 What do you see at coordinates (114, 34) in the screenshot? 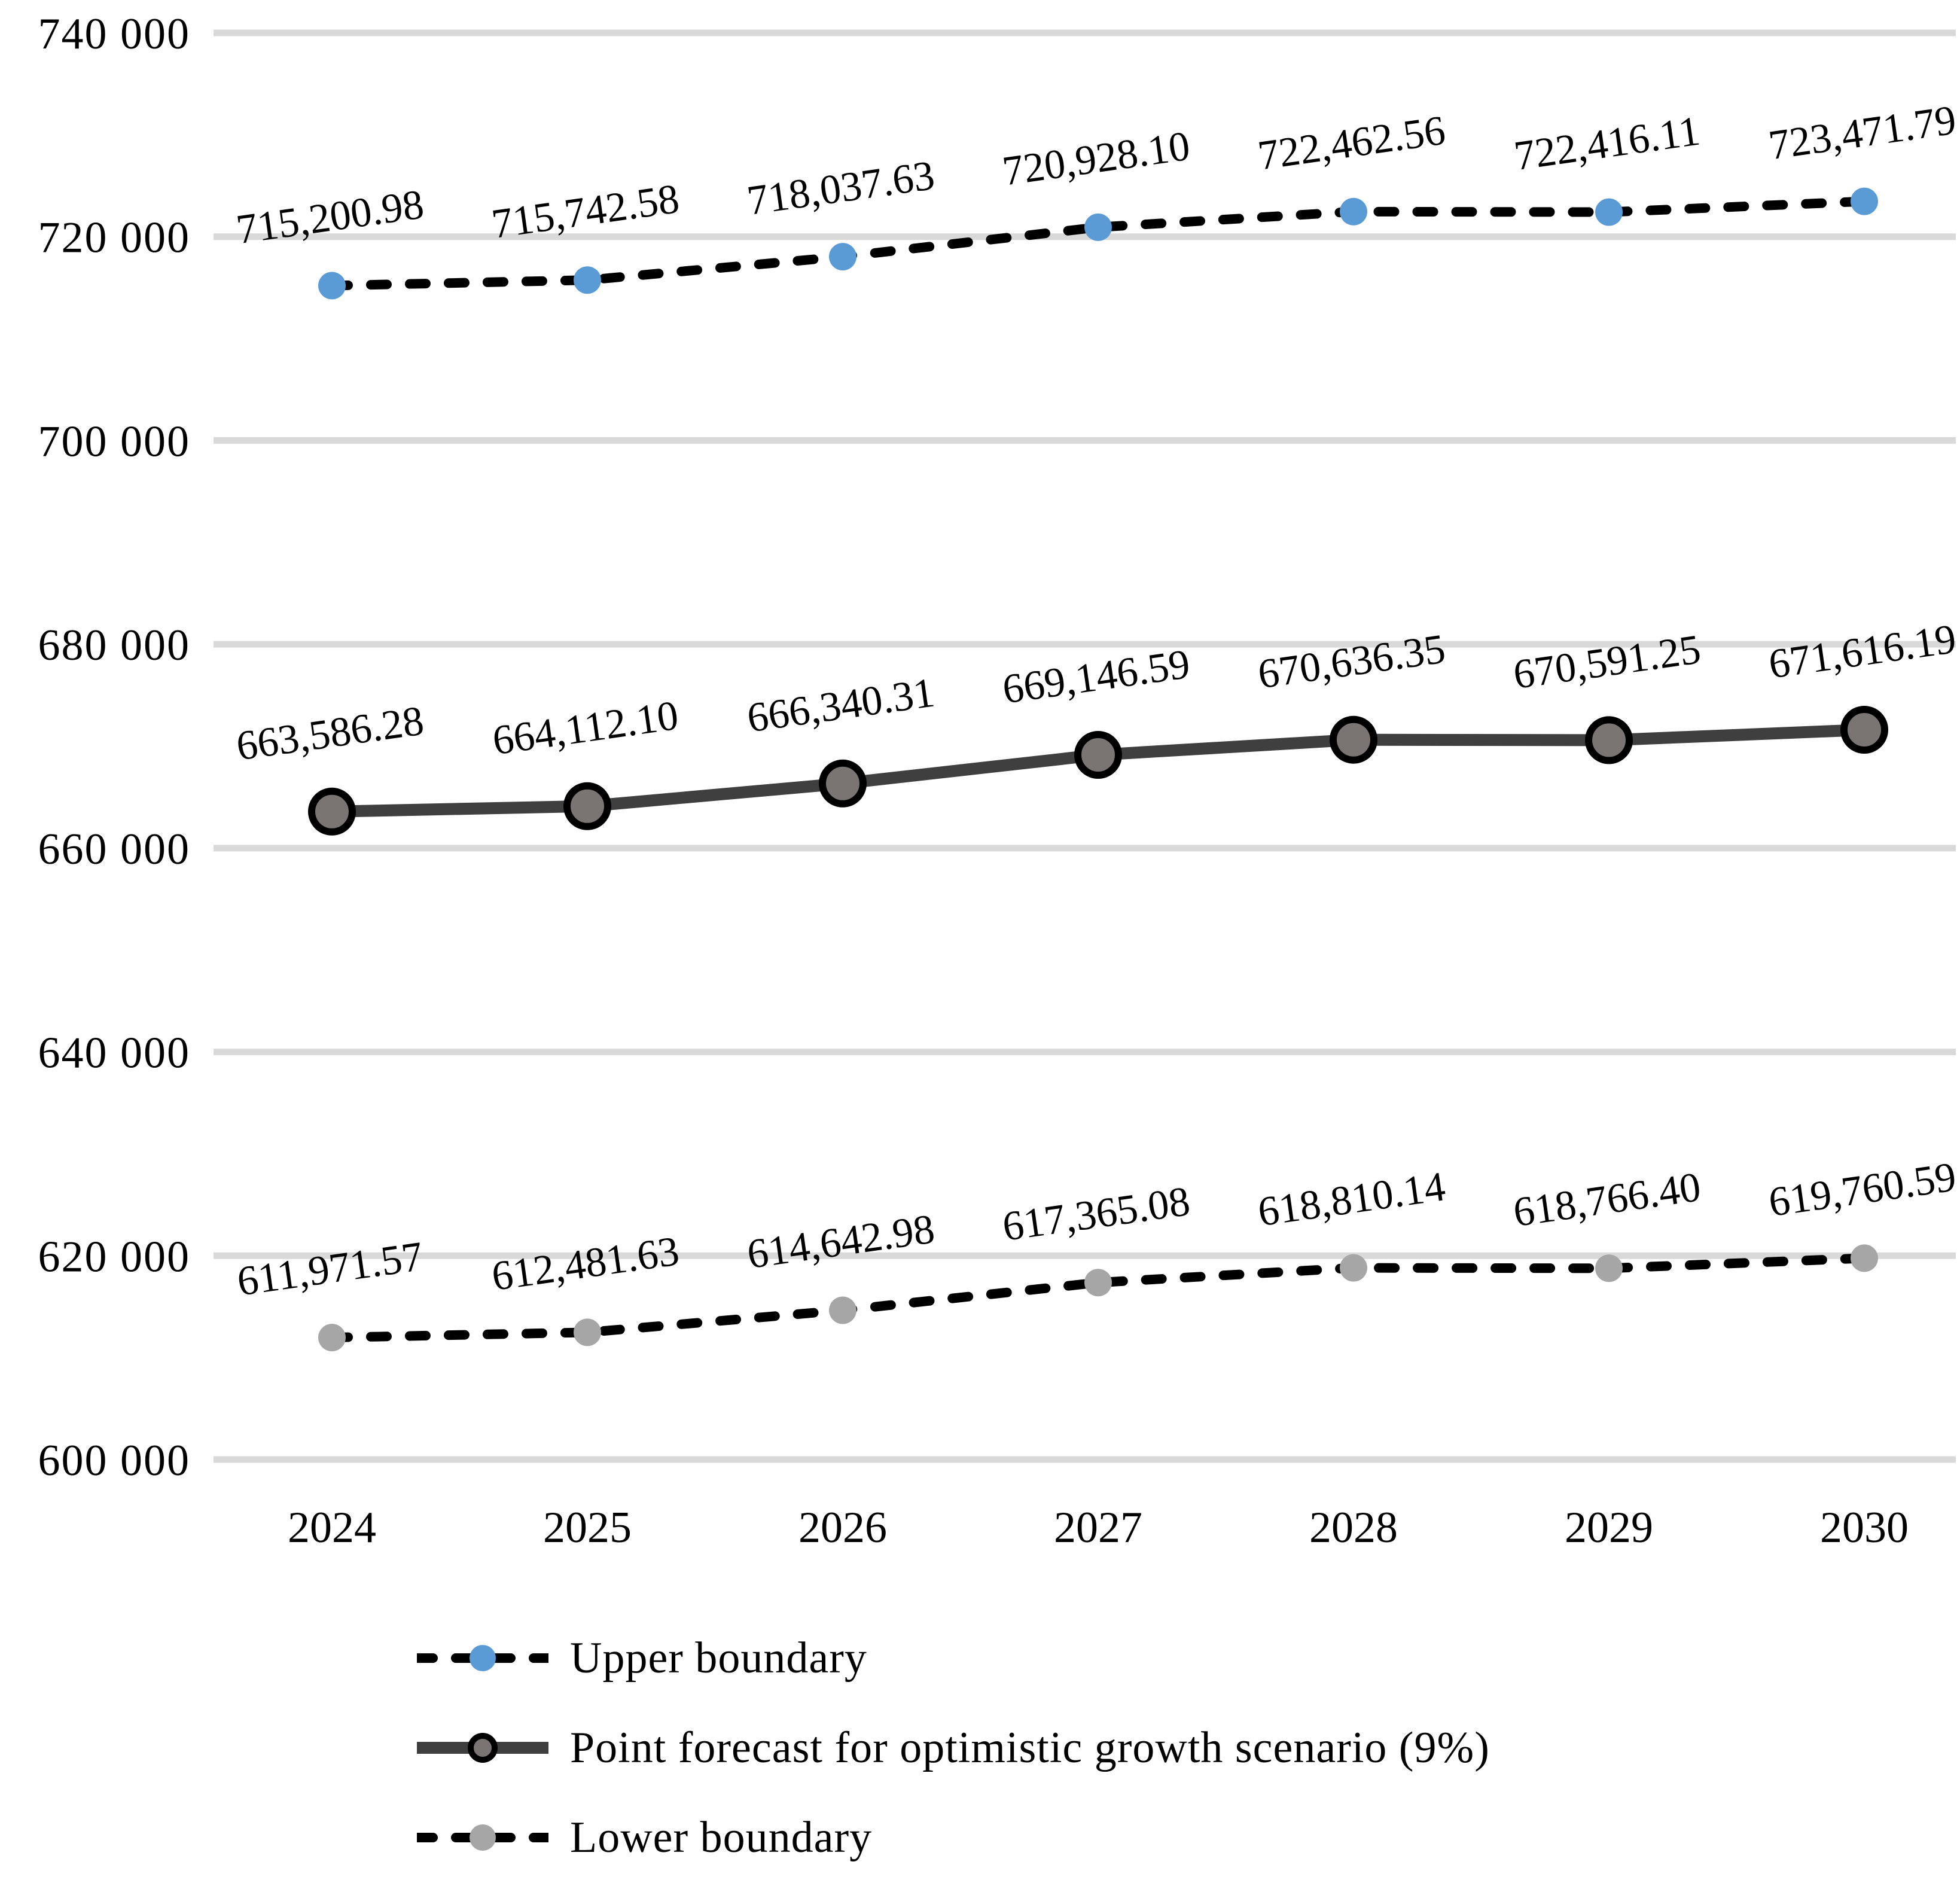
I see `y-axis-tick-label: 740 000` at bounding box center [114, 34].